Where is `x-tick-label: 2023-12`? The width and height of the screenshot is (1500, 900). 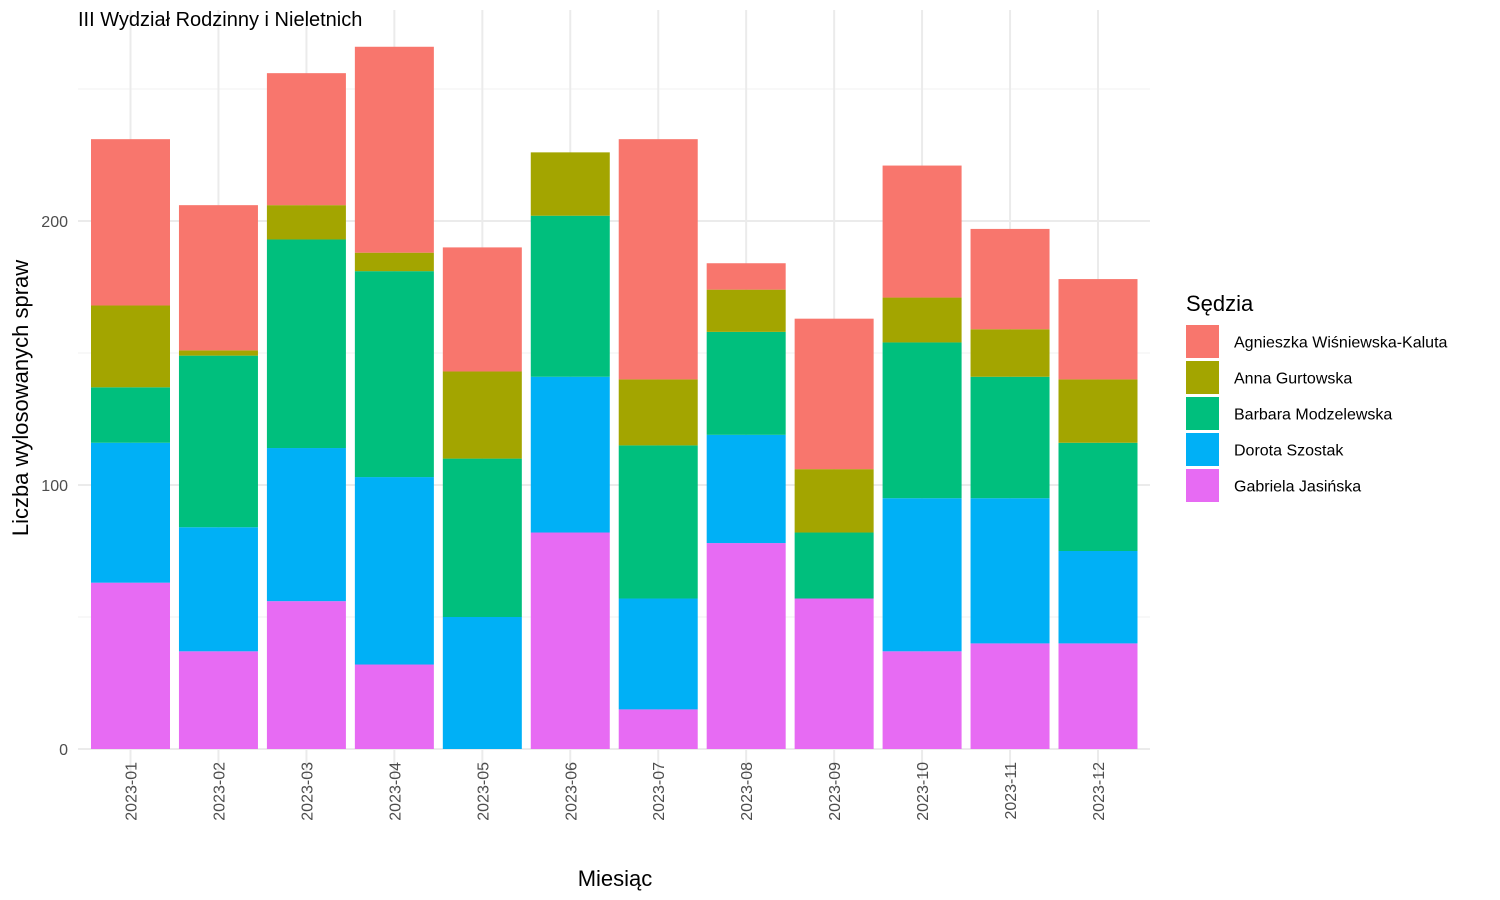 x-tick-label: 2023-12 is located at coordinates (1099, 791).